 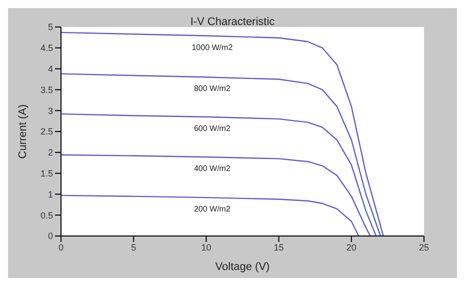 I want to click on y-tick-label: 0, so click(x=50, y=236).